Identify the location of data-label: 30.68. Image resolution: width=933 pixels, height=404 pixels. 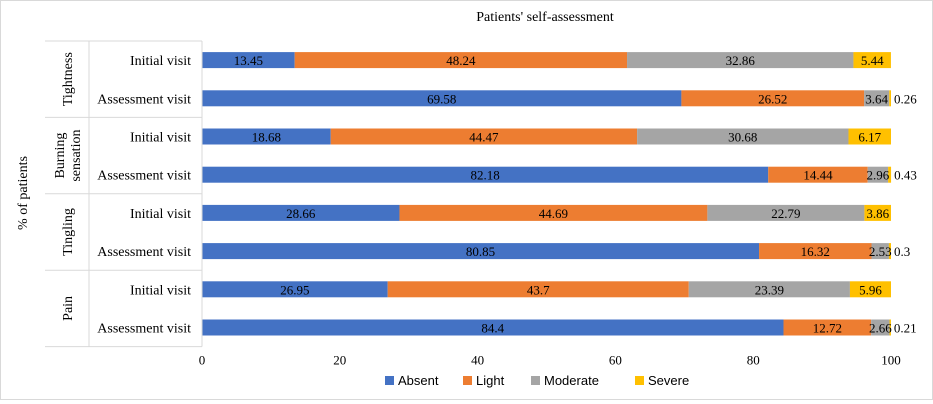
(742, 137).